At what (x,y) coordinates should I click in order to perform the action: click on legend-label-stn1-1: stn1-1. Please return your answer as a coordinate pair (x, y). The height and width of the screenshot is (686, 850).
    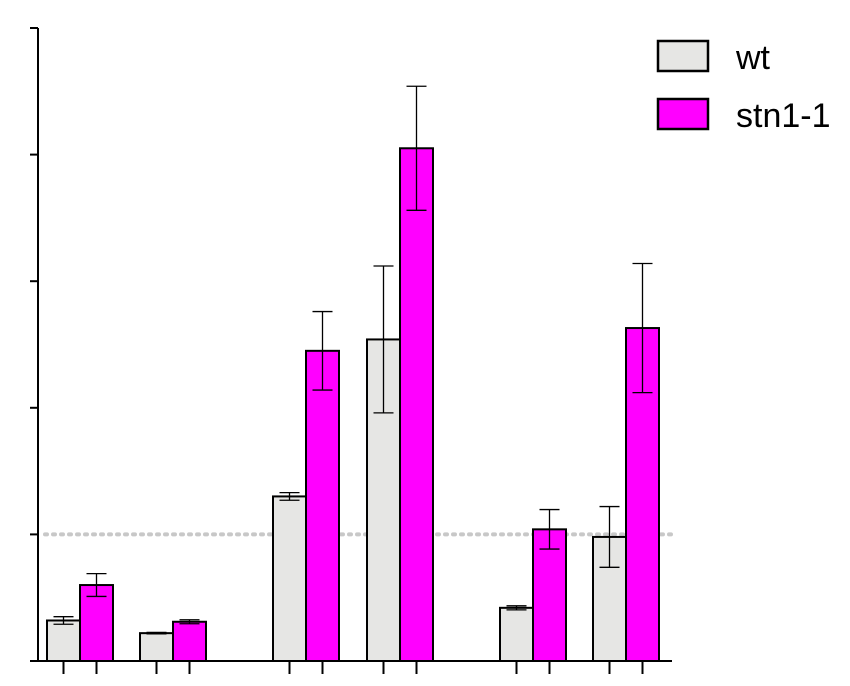
    Looking at the image, I should click on (783, 116).